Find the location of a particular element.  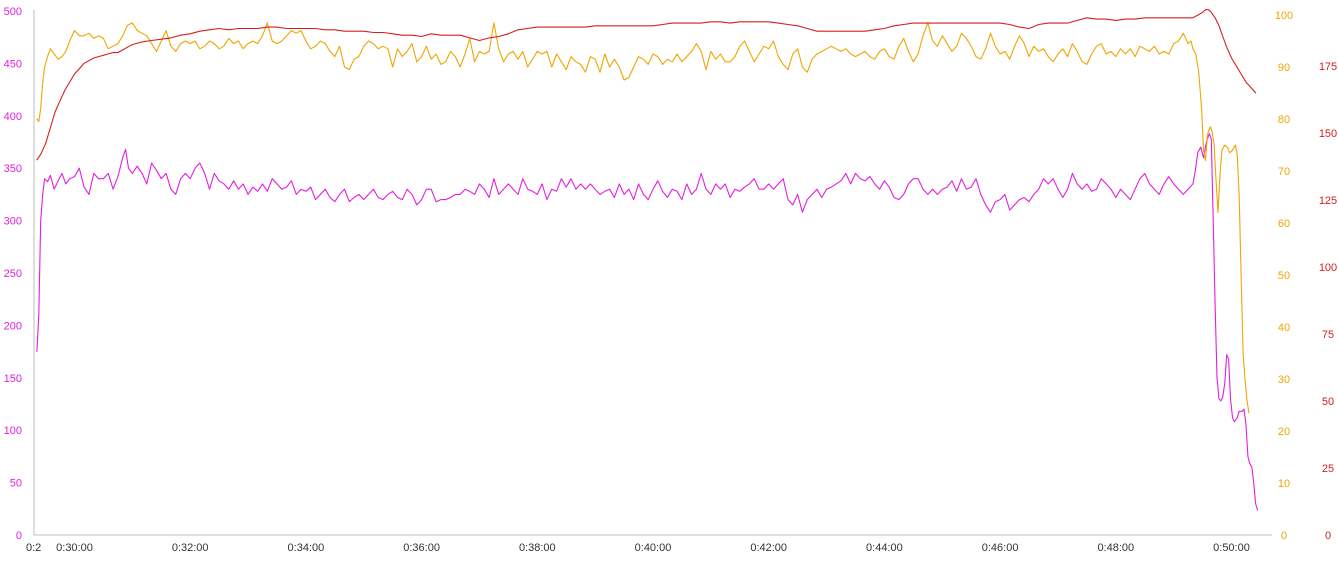

y-tick-label-right_inner: 40 is located at coordinates (1284, 328).